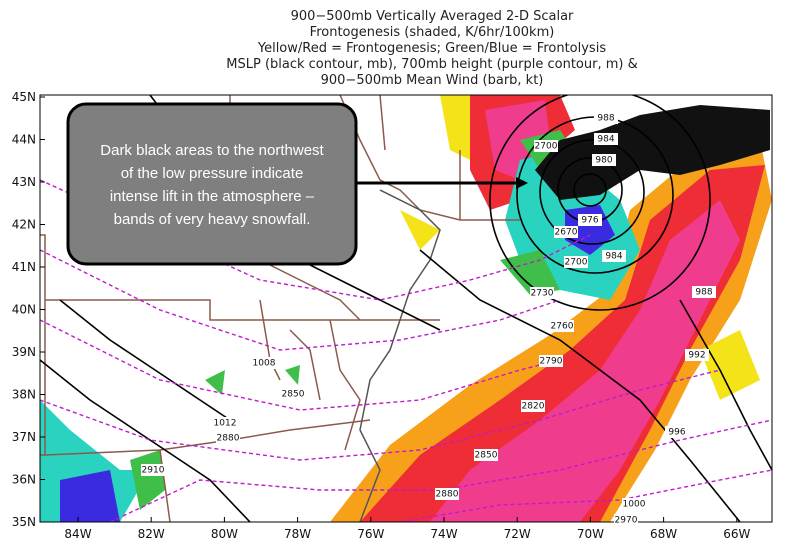 This screenshot has width=802, height=547. What do you see at coordinates (212, 196) in the screenshot?
I see `callout-line: intense lift in the atmosphere –` at bounding box center [212, 196].